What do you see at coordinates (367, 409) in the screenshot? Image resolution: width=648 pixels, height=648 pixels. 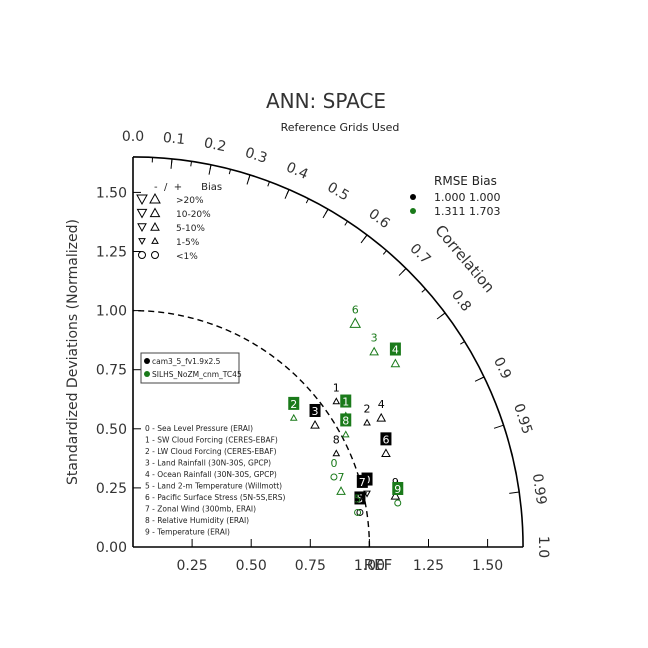 I see `data-point-label: 2` at bounding box center [367, 409].